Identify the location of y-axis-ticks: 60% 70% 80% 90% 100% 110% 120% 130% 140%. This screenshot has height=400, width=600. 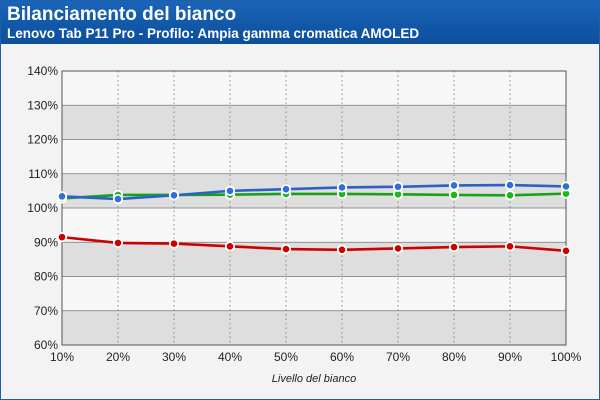
(42, 208).